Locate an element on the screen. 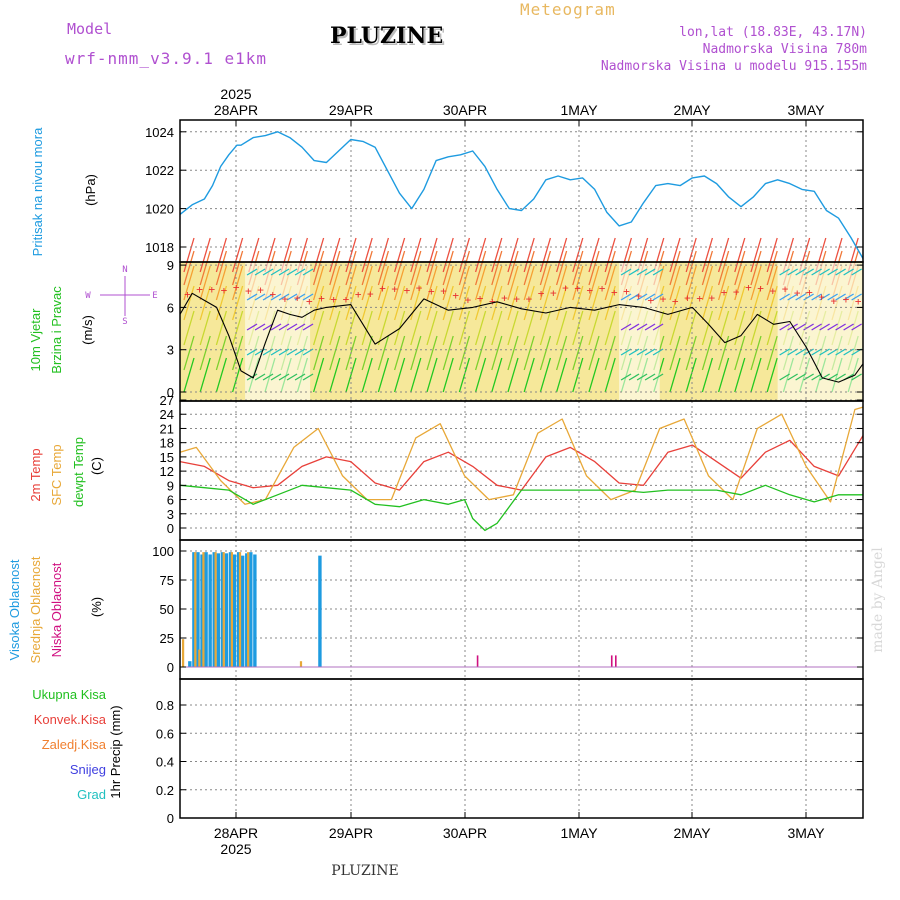  temp-dewpt-title: dewpt Temp is located at coordinates (78, 472).